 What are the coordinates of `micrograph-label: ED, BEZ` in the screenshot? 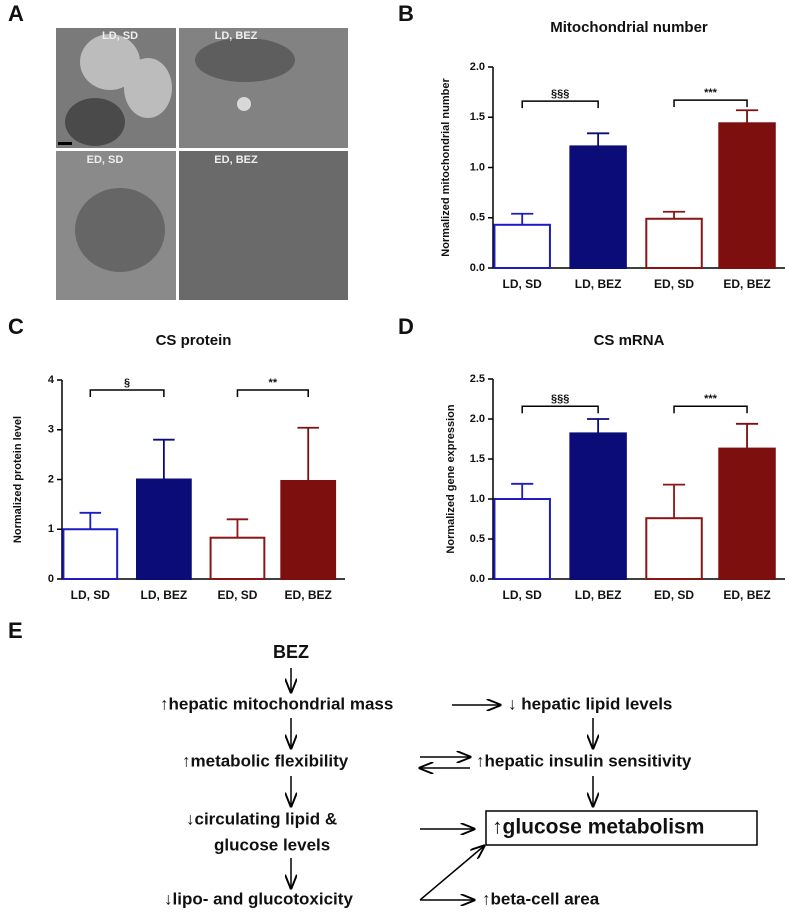 It's located at (236, 160).